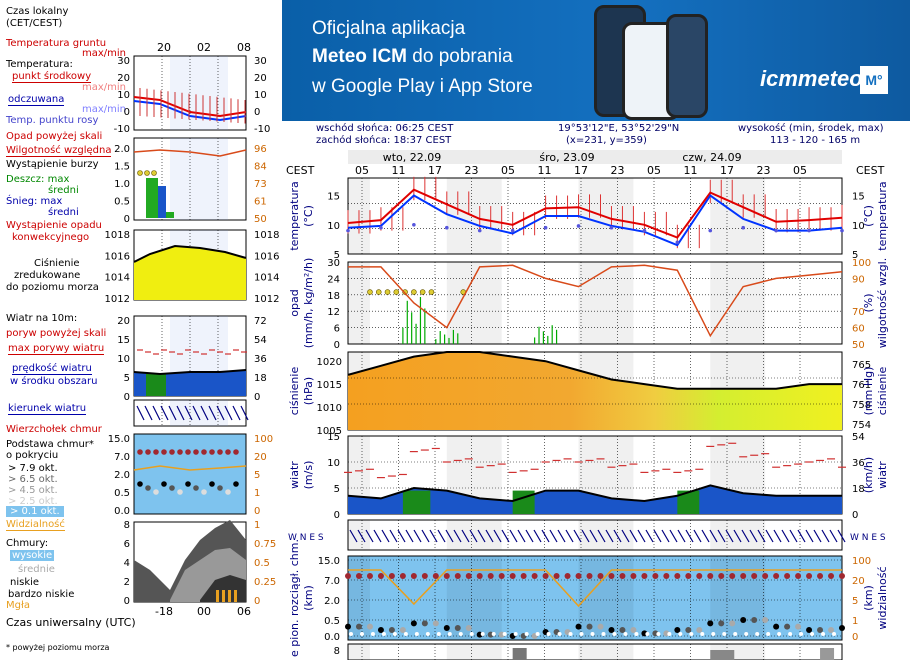  I want to click on legend-okt45: > 4.5 okt., so click(33, 490).